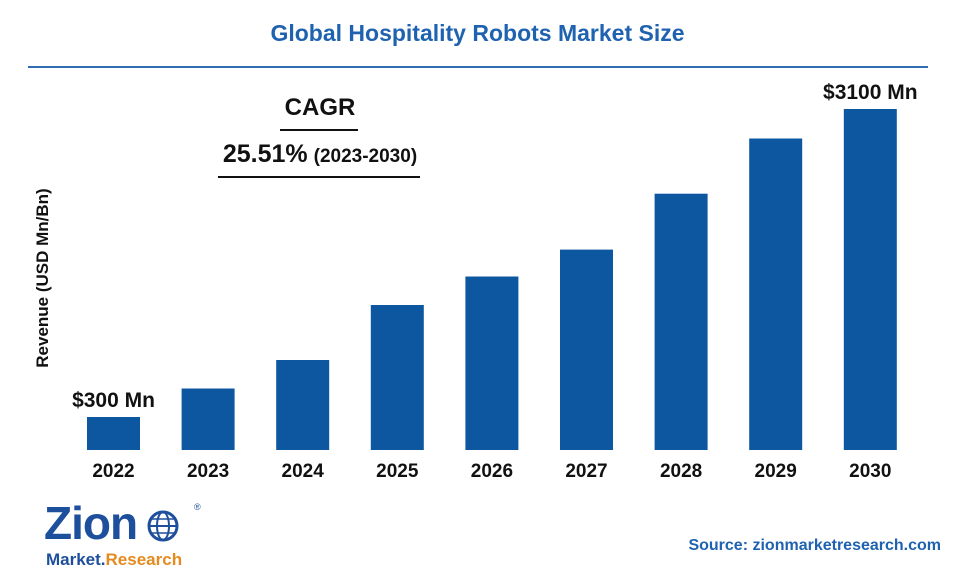  I want to click on source-credit: Source: zionmarketresearch.com, so click(814, 545).